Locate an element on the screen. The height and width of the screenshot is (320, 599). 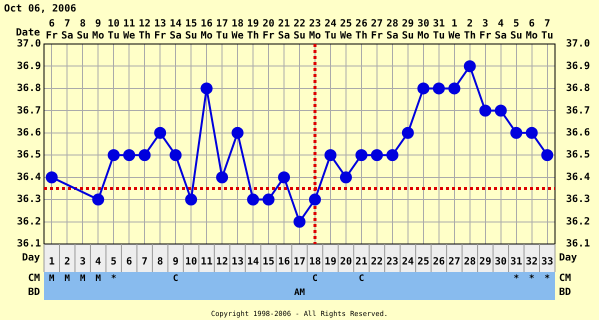
x2-tick-label: 14 is located at coordinates (253, 262).